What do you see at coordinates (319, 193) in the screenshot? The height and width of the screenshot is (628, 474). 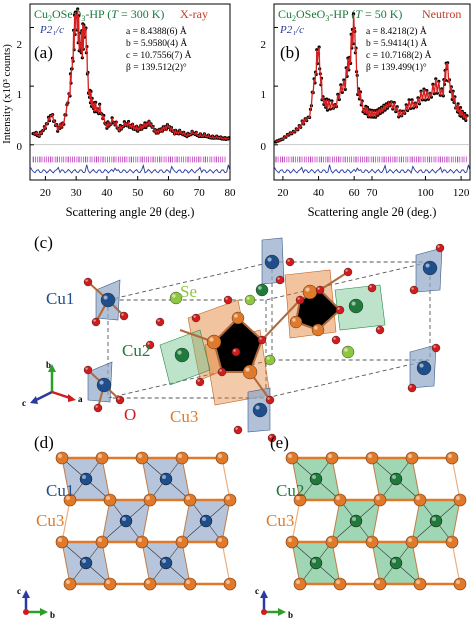 I see `xtick-label: 40` at bounding box center [319, 193].